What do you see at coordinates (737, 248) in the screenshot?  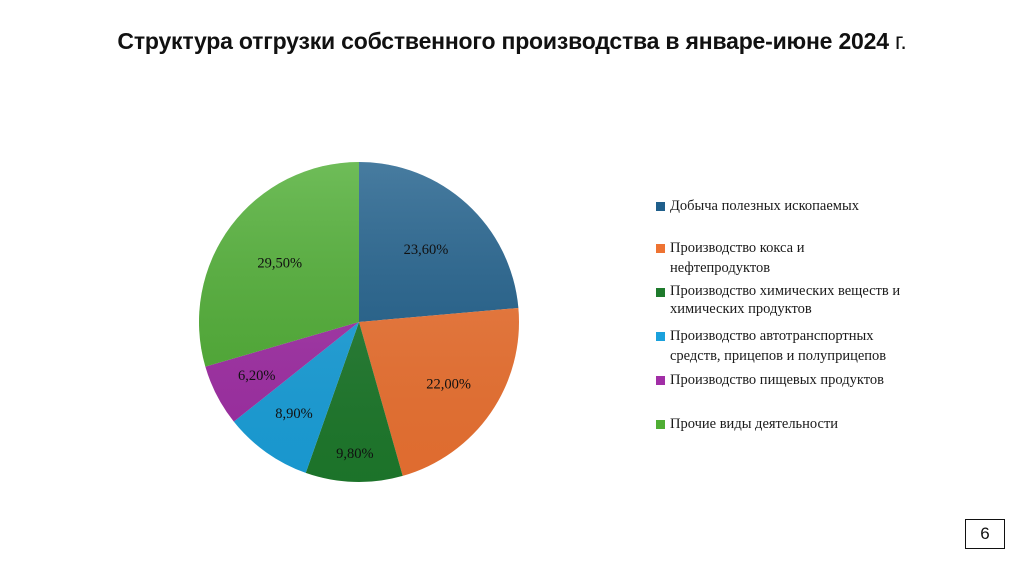 I see `legend-label: Производство кокса и` at bounding box center [737, 248].